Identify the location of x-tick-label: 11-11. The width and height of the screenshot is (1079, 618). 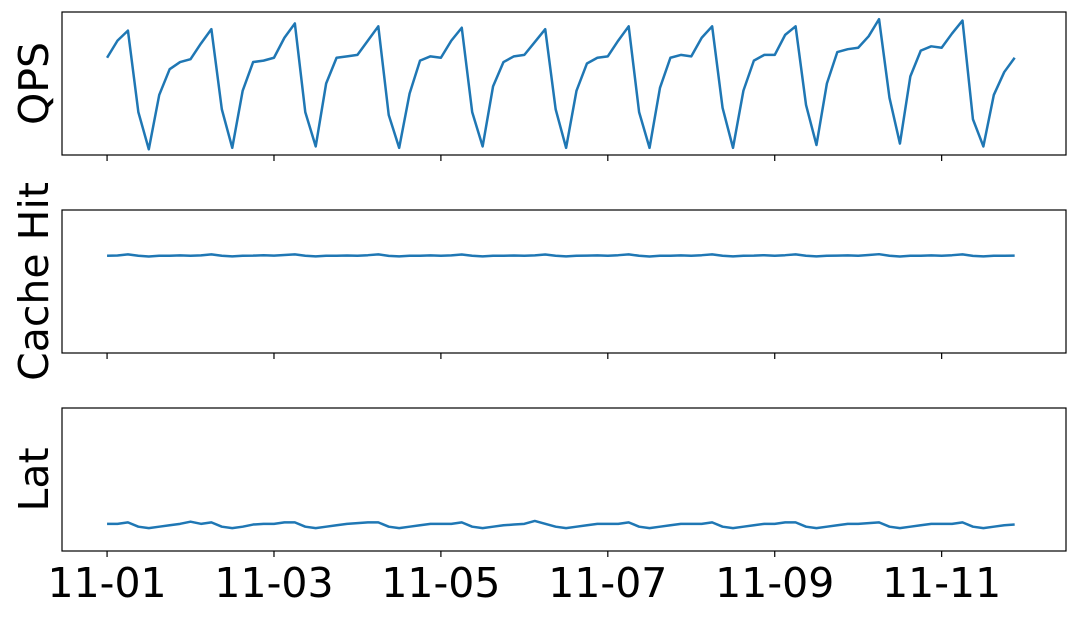
(941, 583).